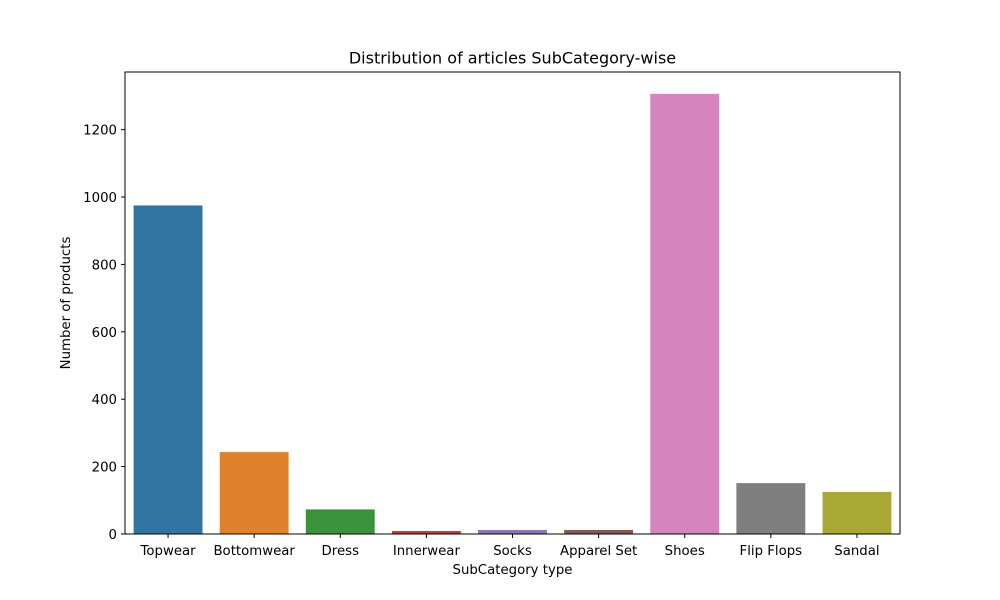  What do you see at coordinates (66, 303) in the screenshot?
I see `y-axis-title: Number of products` at bounding box center [66, 303].